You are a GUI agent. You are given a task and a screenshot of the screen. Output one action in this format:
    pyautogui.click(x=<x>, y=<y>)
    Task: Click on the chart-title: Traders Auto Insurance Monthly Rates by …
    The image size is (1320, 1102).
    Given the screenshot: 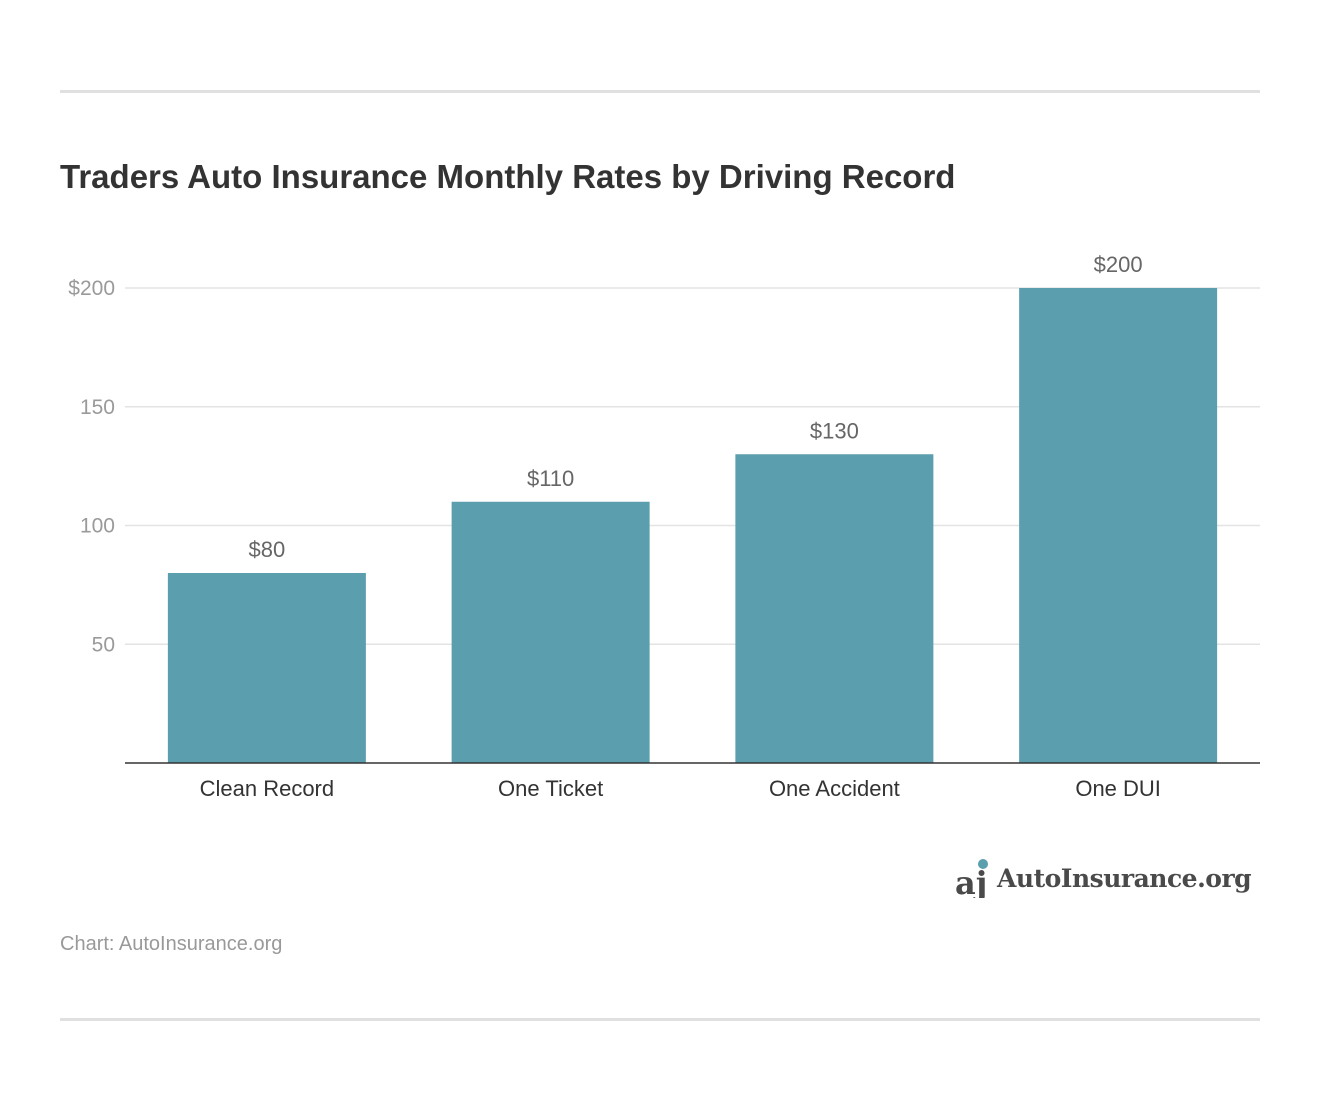 What is the action you would take?
    pyautogui.click(x=508, y=176)
    